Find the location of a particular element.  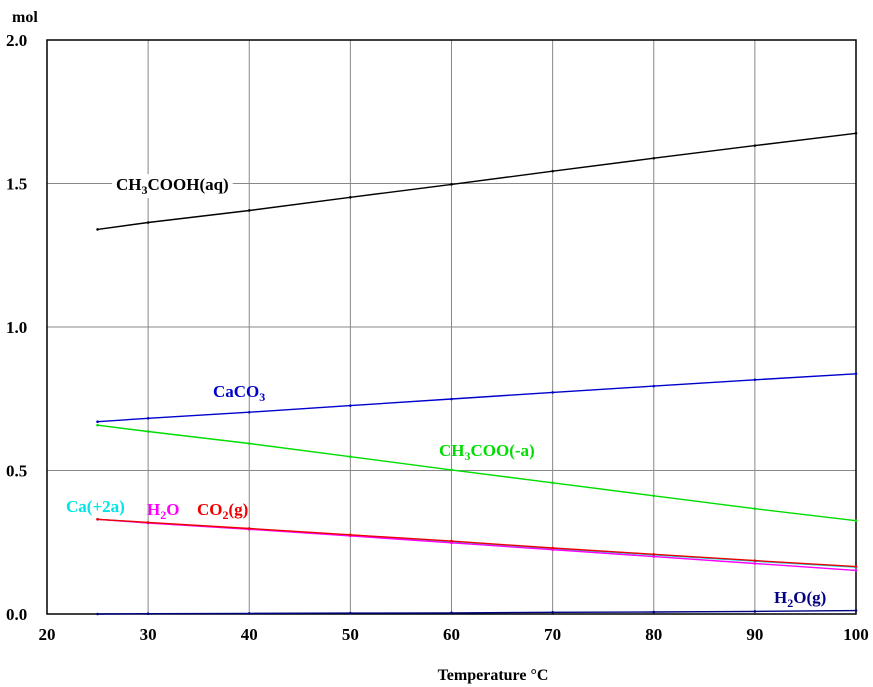

series-label-group-1: CaCO3 is located at coordinates (239, 393).